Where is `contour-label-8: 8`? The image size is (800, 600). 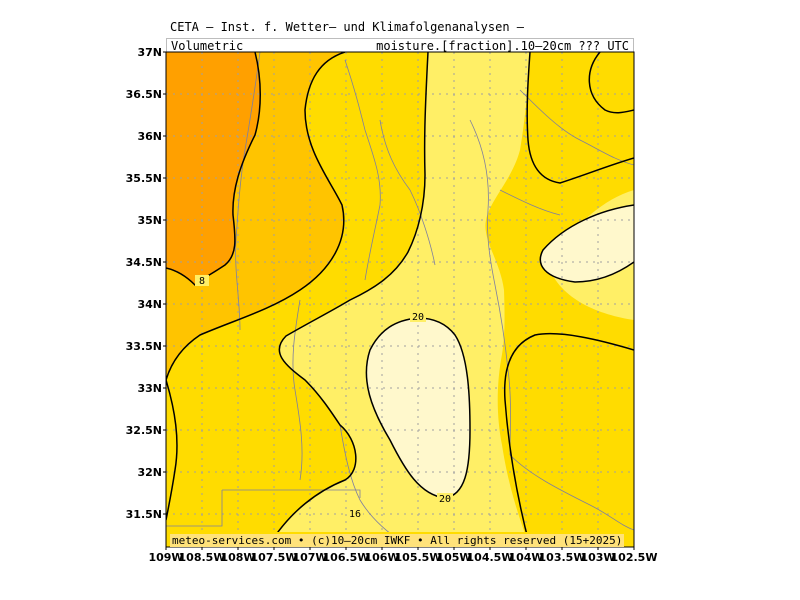
contour-label-8: 8 is located at coordinates (202, 281).